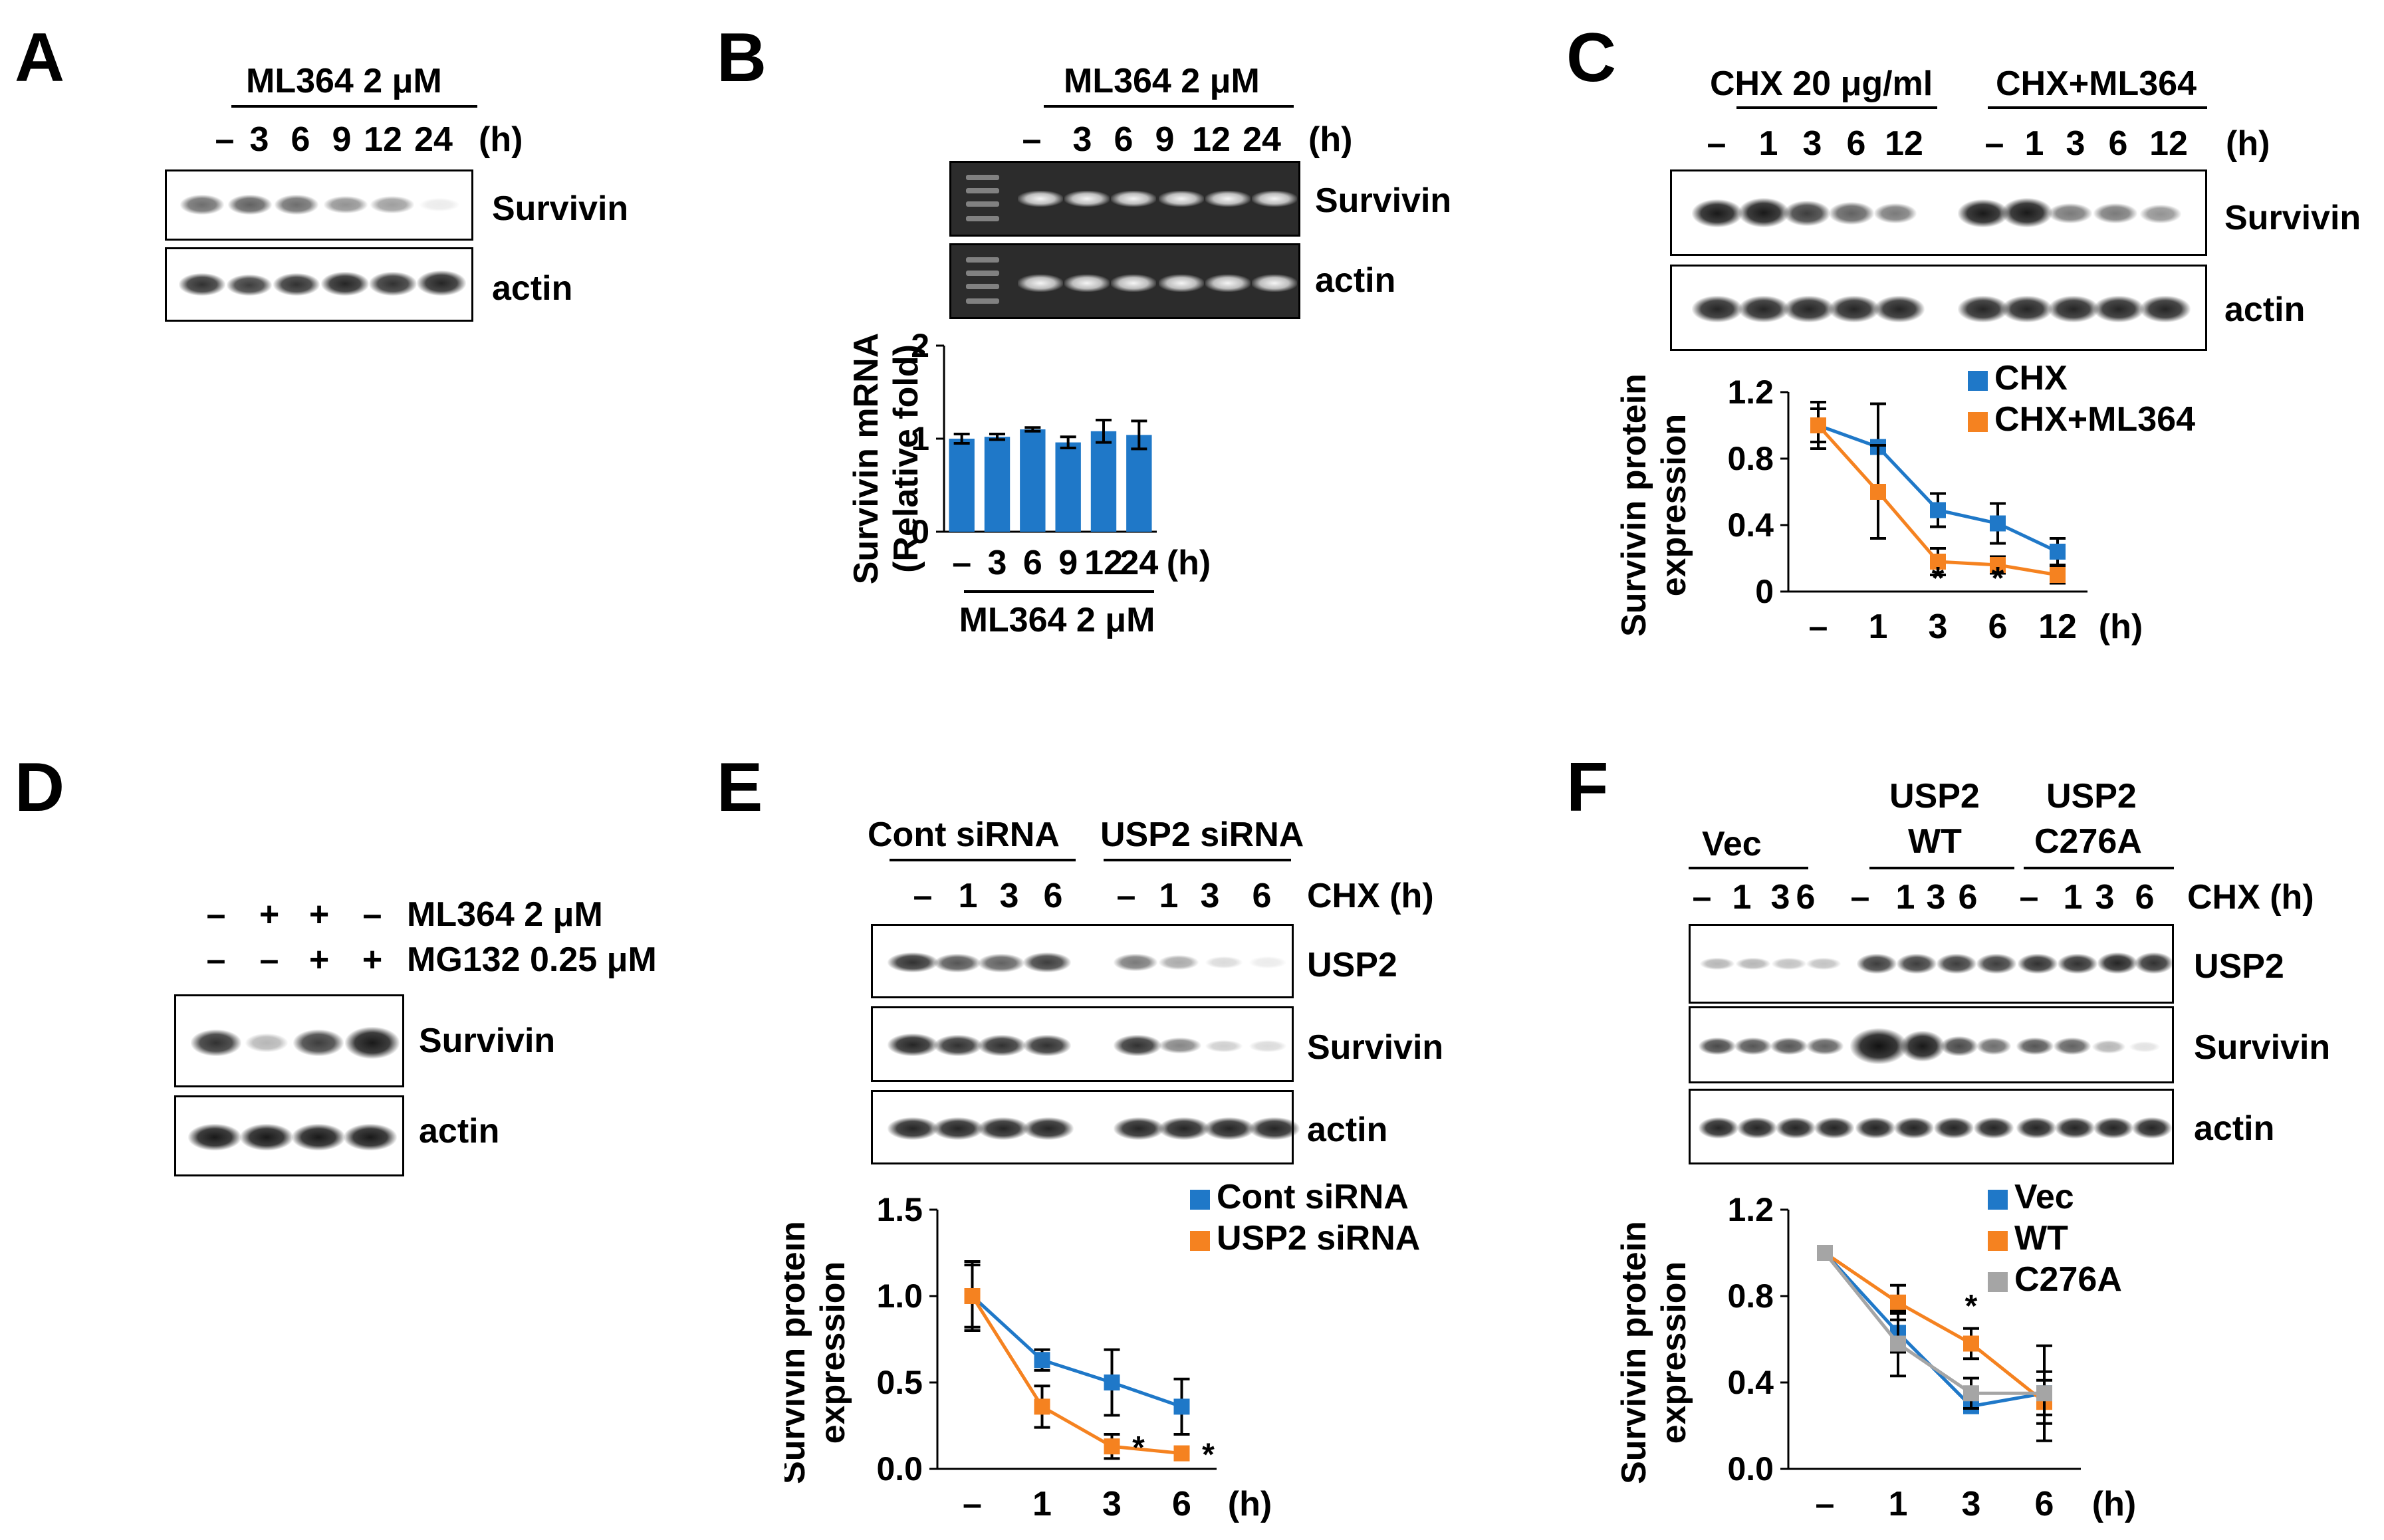  I want to click on x-unit-label: (h), so click(2114, 1504).